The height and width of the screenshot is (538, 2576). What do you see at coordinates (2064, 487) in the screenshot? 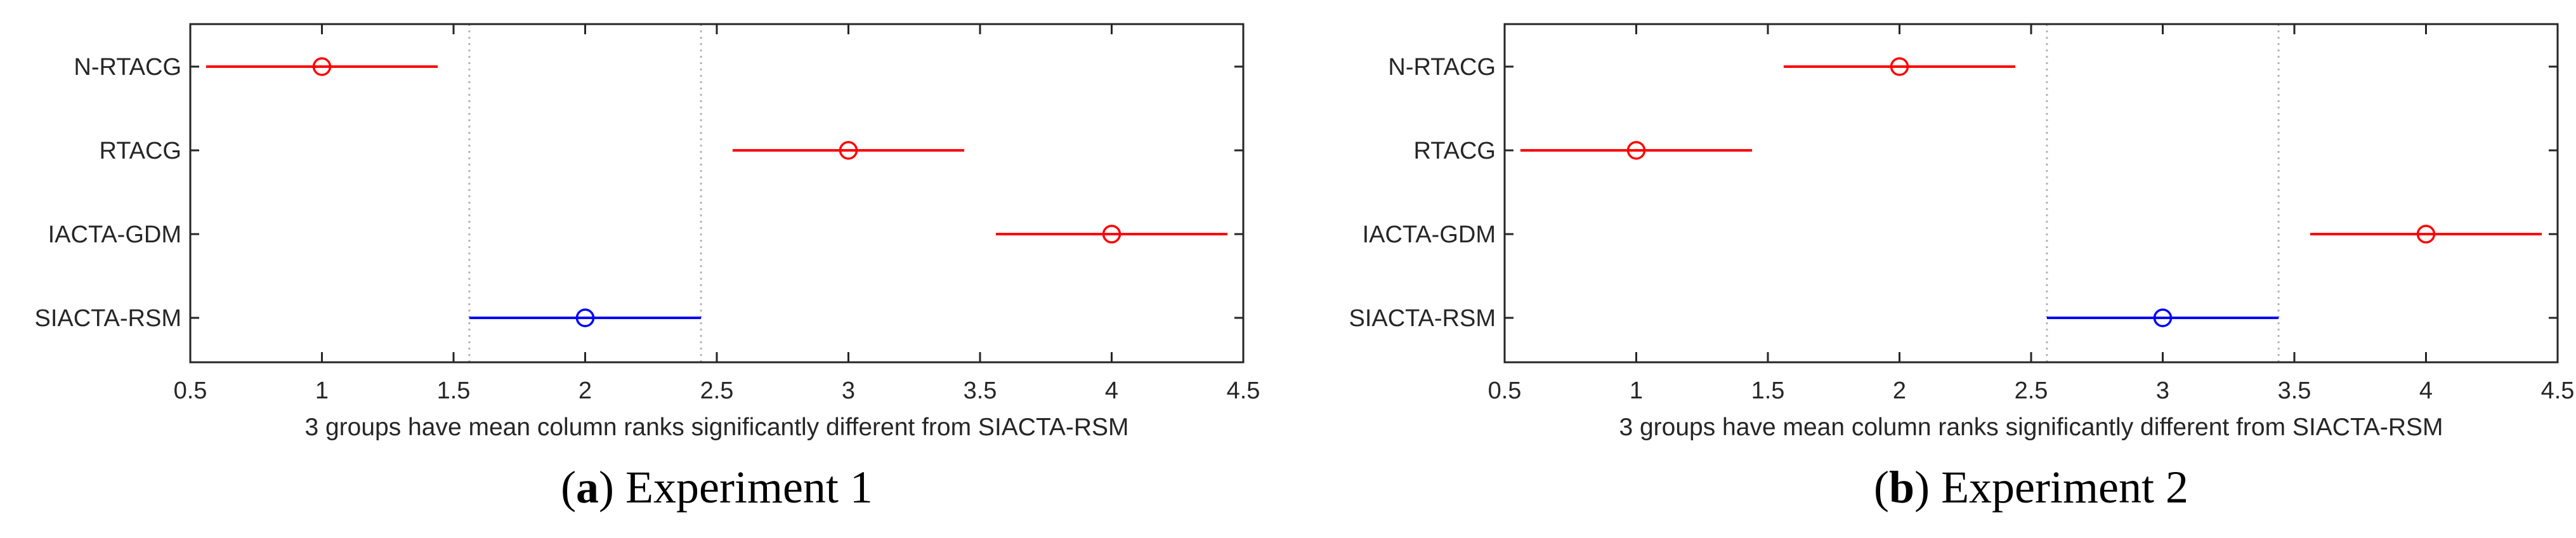
I see `caption-title: Experiment 2` at bounding box center [2064, 487].